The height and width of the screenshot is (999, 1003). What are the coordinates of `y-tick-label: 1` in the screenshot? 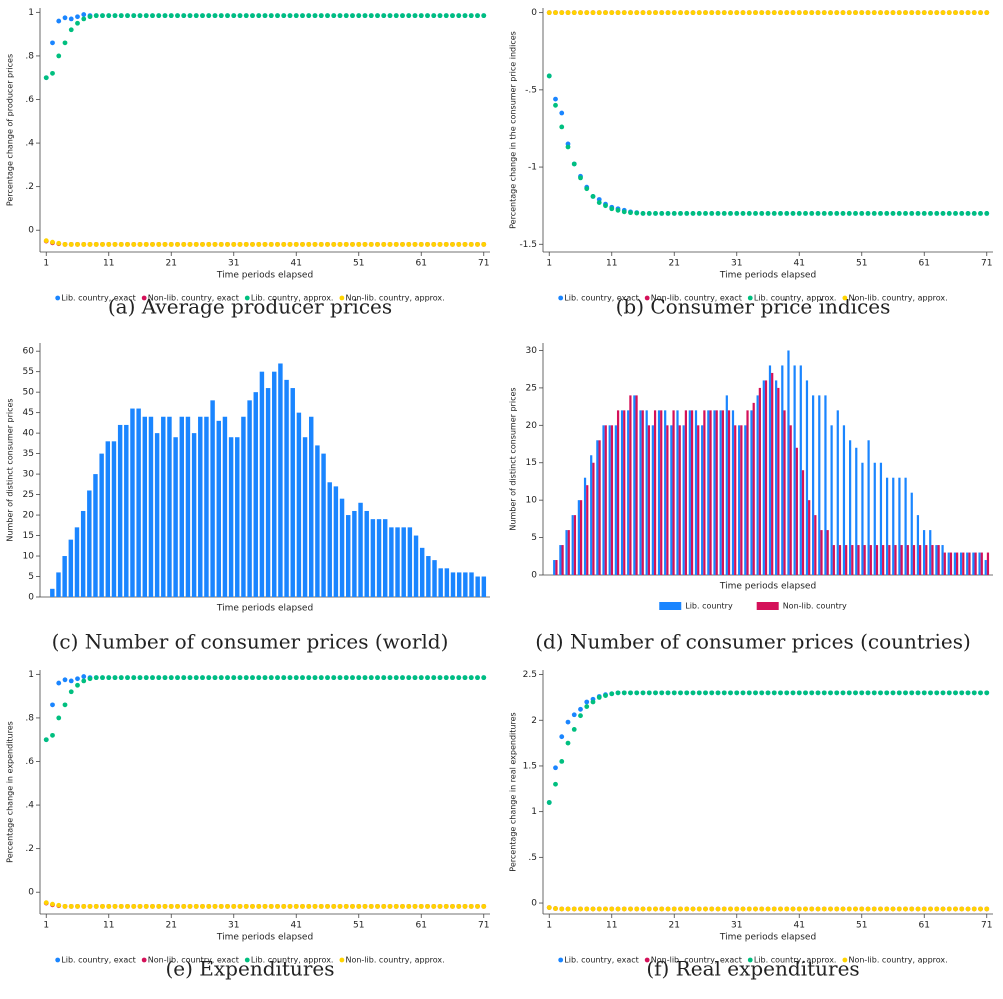 It's located at (534, 812).